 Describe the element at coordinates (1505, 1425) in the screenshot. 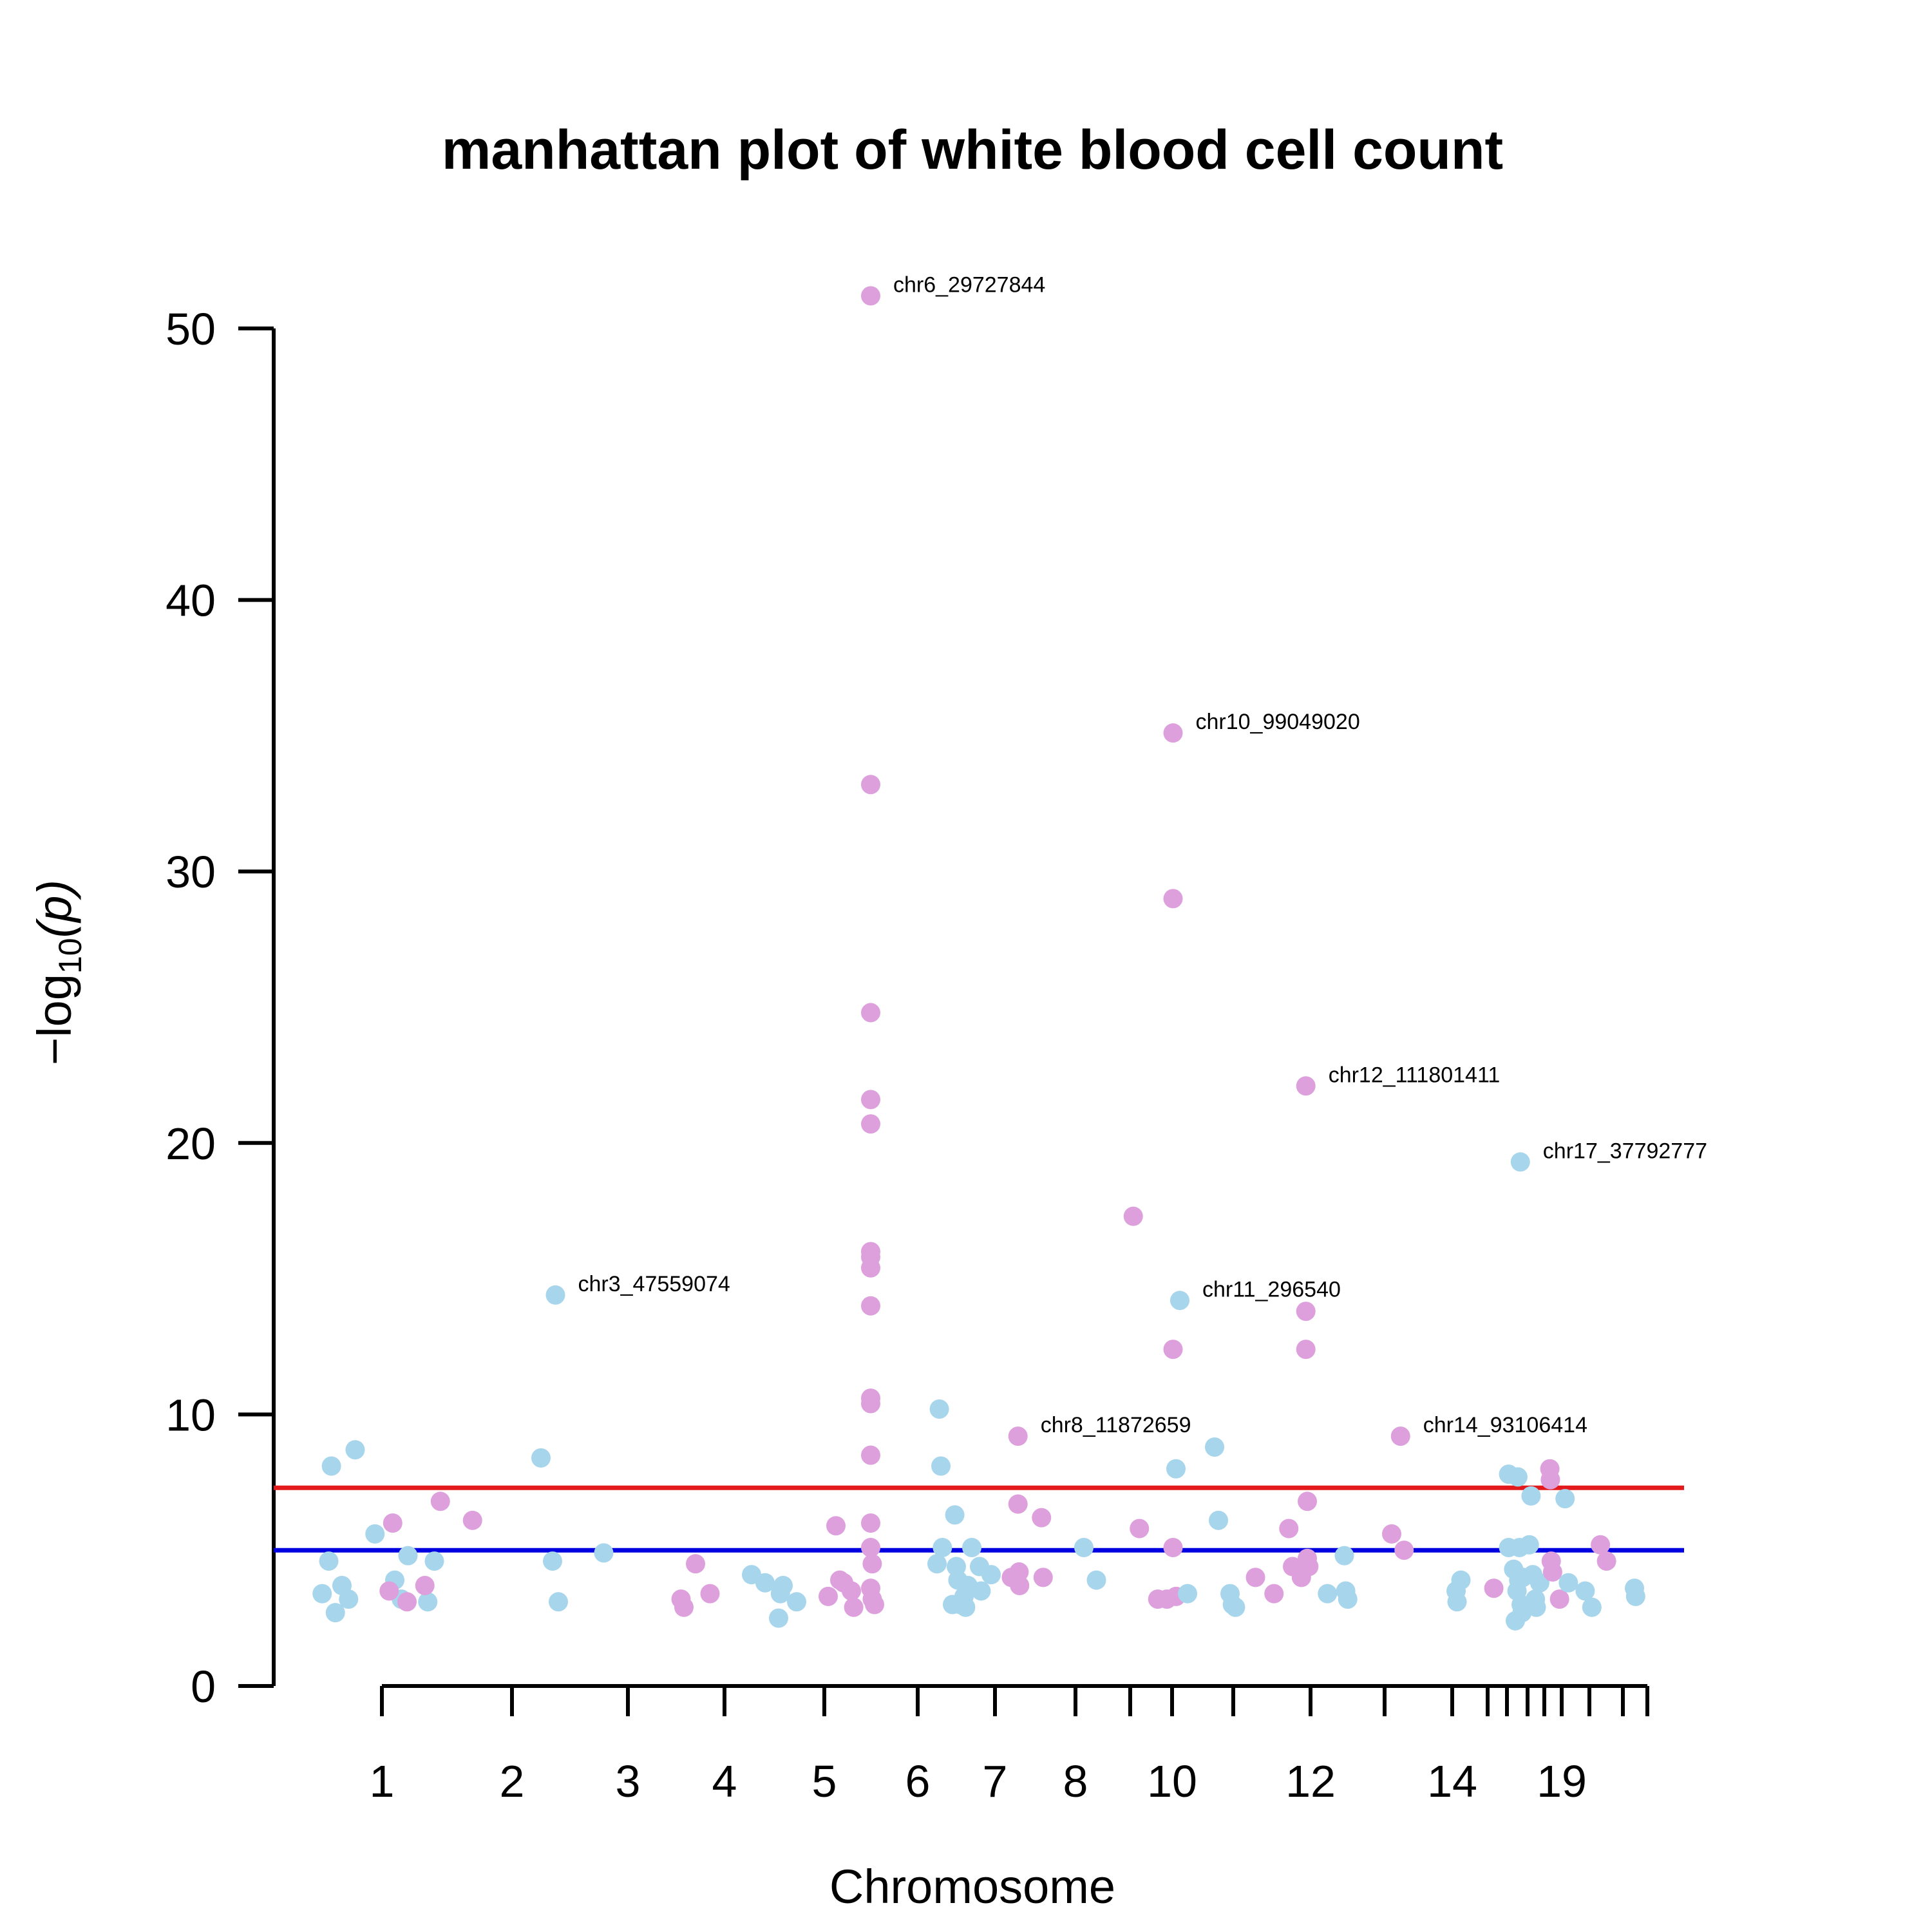

I see `snp-annotation-label: chr14_93106414` at that location.